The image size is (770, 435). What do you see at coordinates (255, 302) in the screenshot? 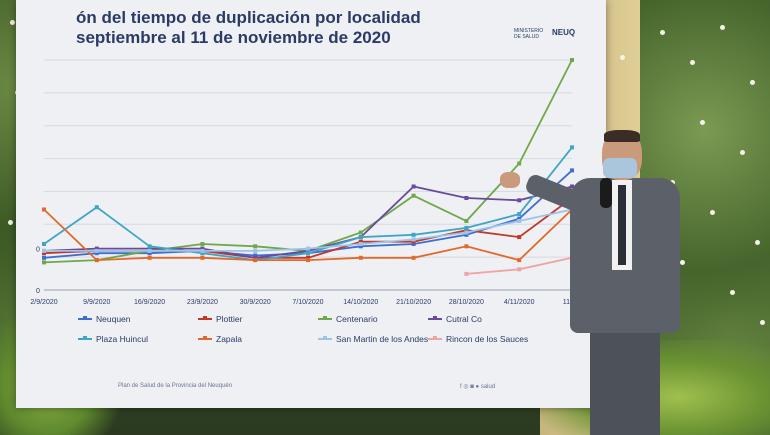
I see `x-tick-label: 30/9/2020` at bounding box center [255, 302].